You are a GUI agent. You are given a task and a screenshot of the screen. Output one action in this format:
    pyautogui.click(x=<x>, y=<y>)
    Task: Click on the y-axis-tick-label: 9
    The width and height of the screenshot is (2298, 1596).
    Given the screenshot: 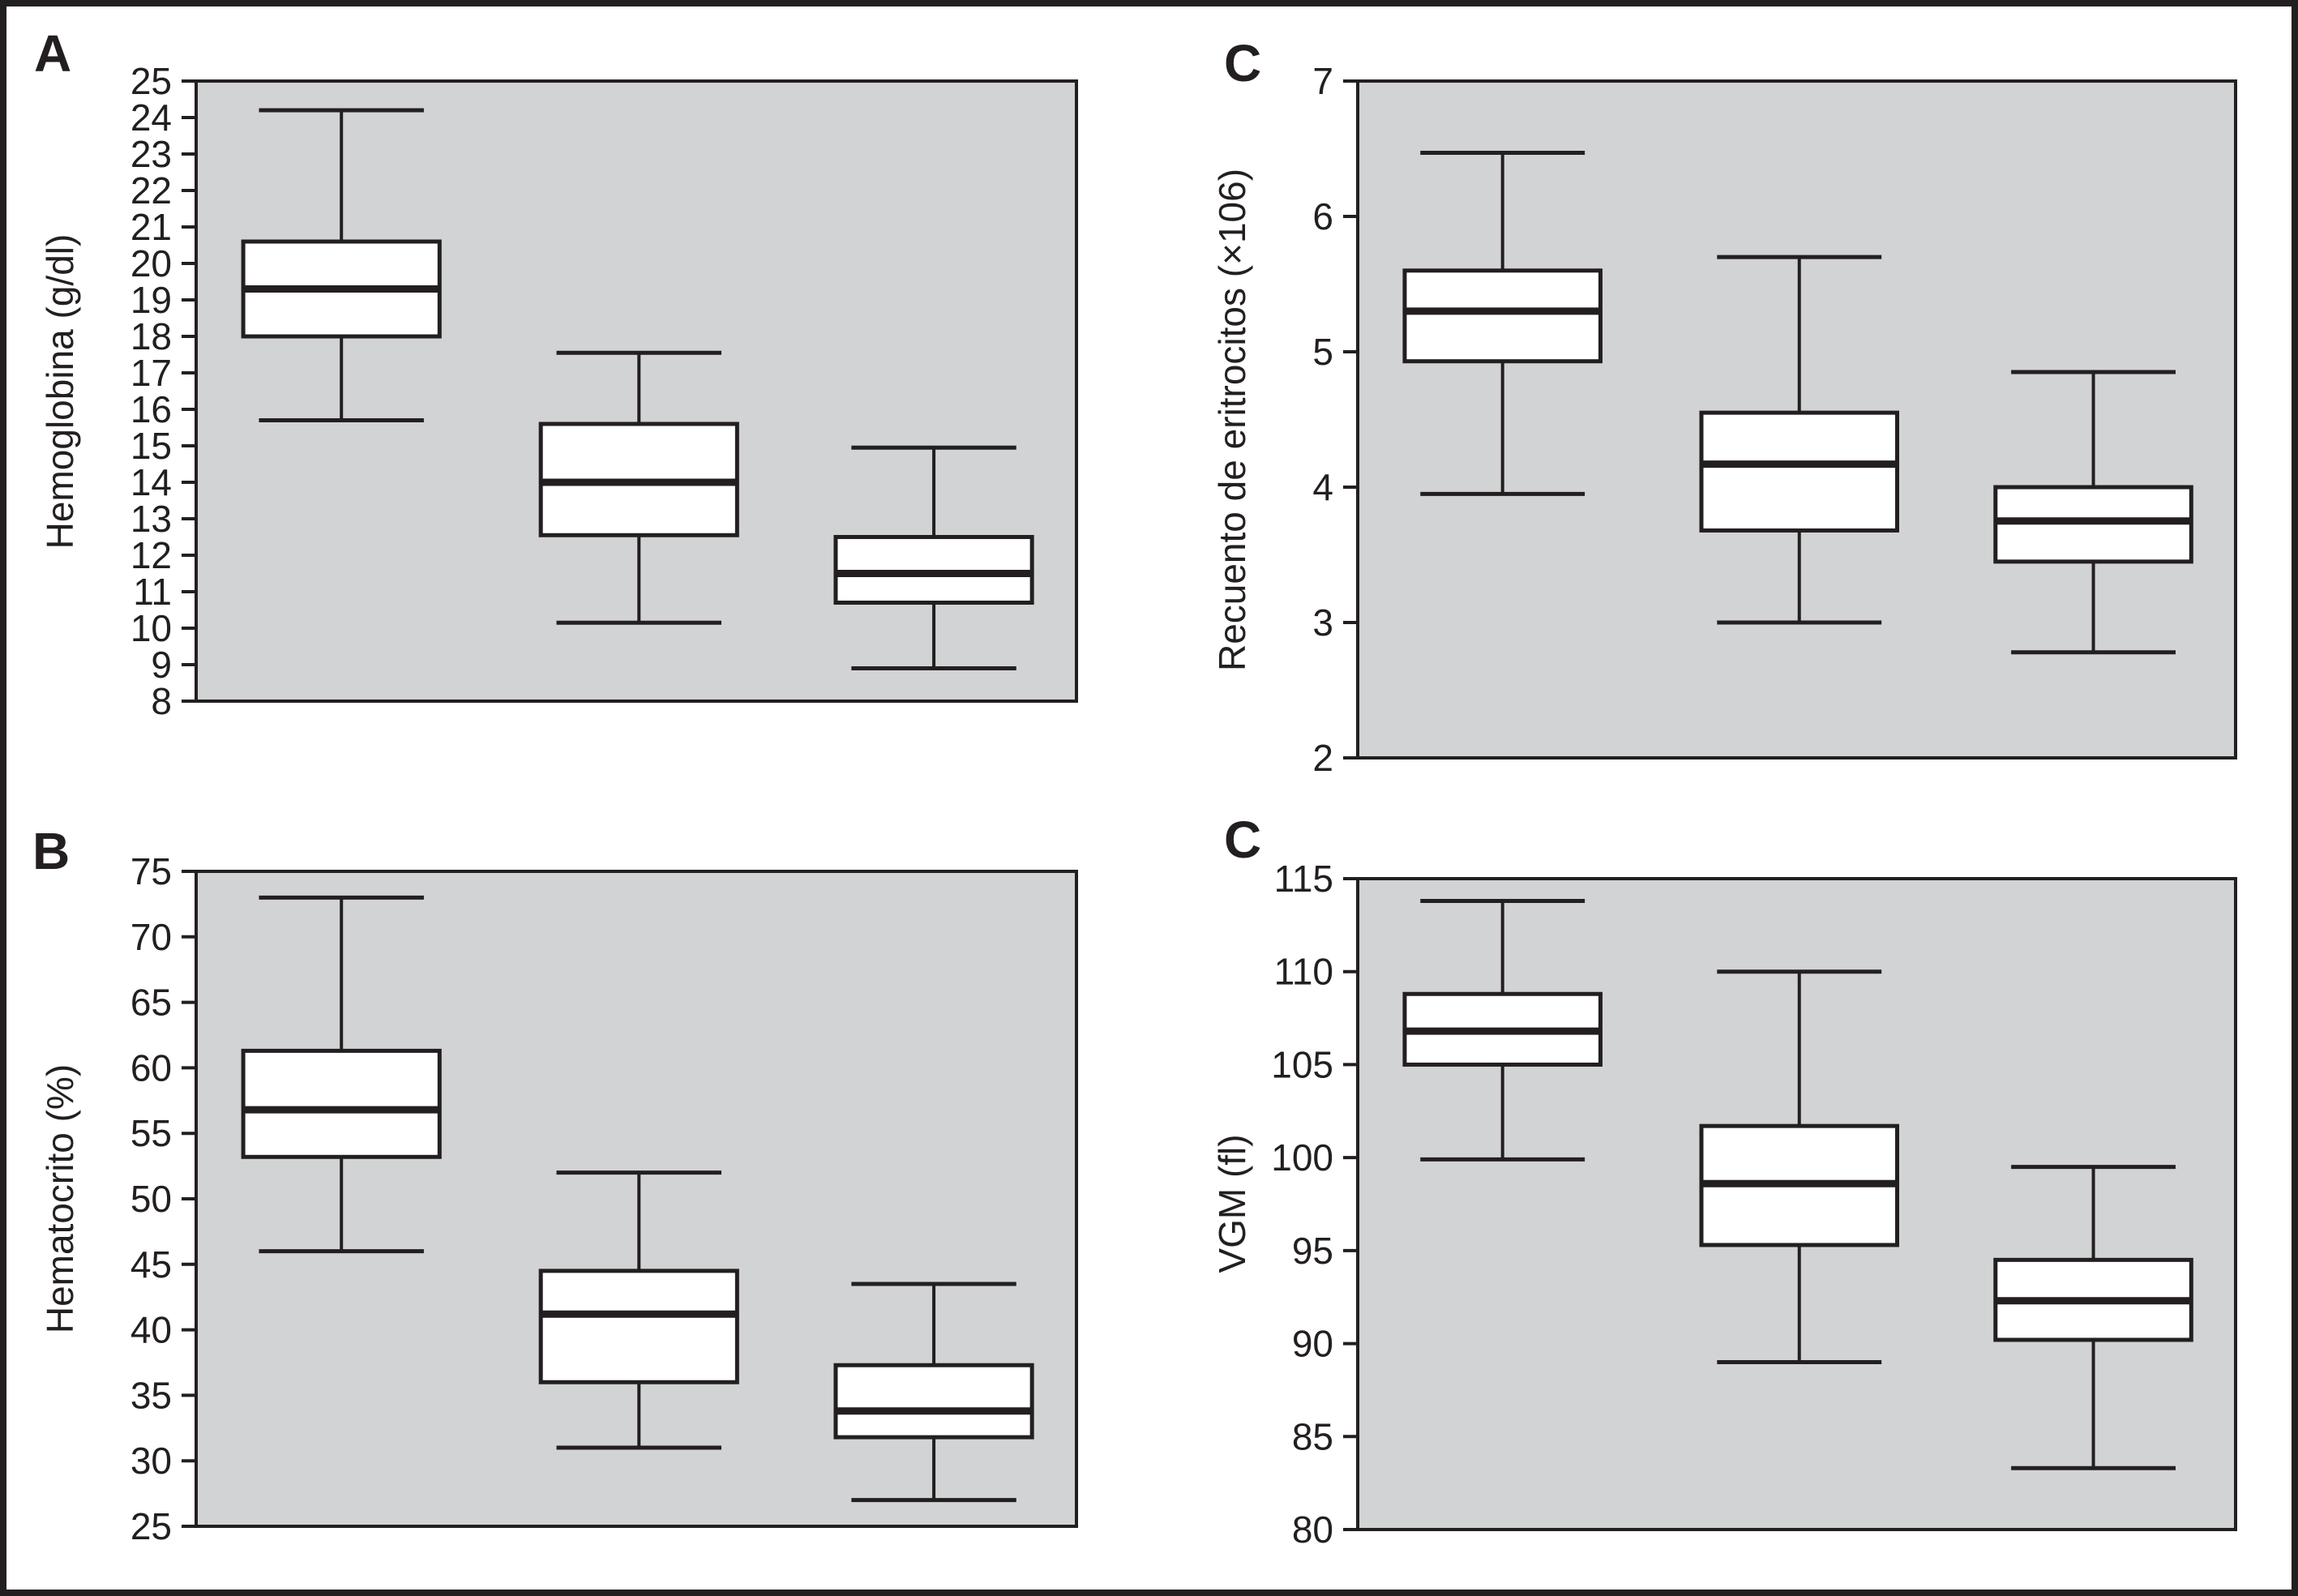 What is the action you would take?
    pyautogui.click(x=162, y=665)
    